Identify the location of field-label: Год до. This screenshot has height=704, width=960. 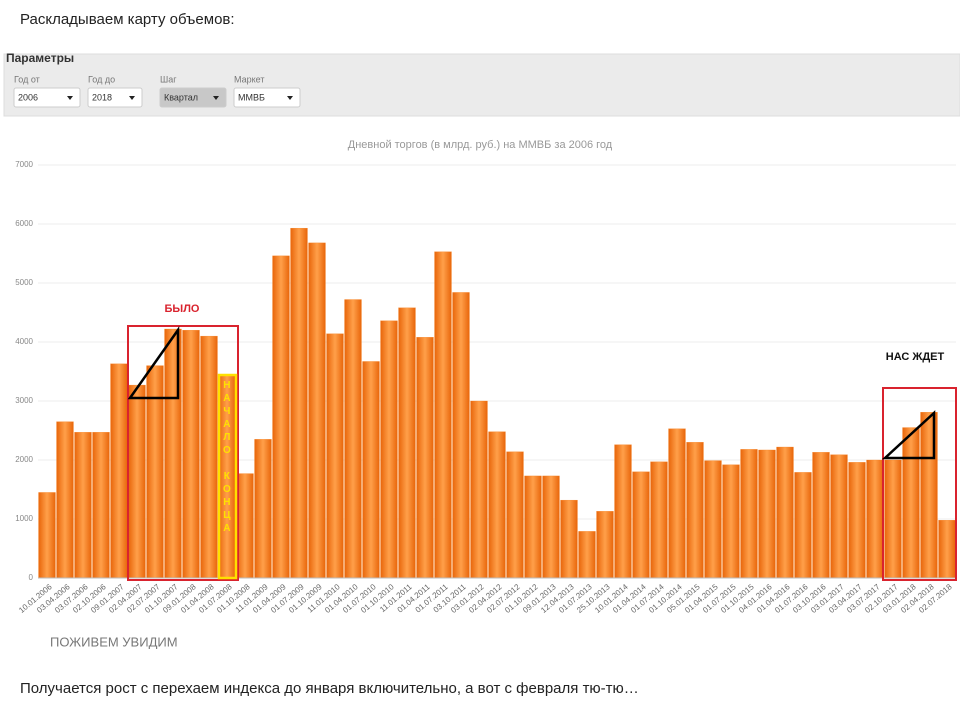
(101, 79).